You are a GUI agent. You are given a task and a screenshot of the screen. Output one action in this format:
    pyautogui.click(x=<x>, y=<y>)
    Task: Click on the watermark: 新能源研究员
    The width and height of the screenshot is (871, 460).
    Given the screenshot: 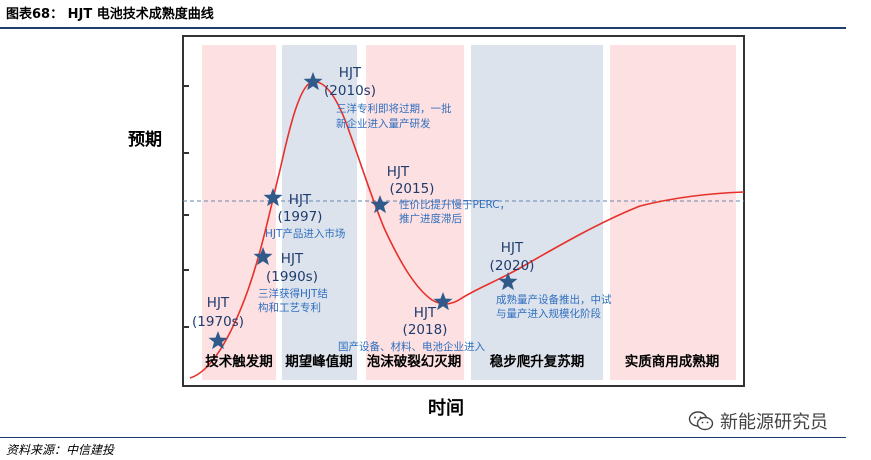 What is the action you would take?
    pyautogui.click(x=758, y=421)
    